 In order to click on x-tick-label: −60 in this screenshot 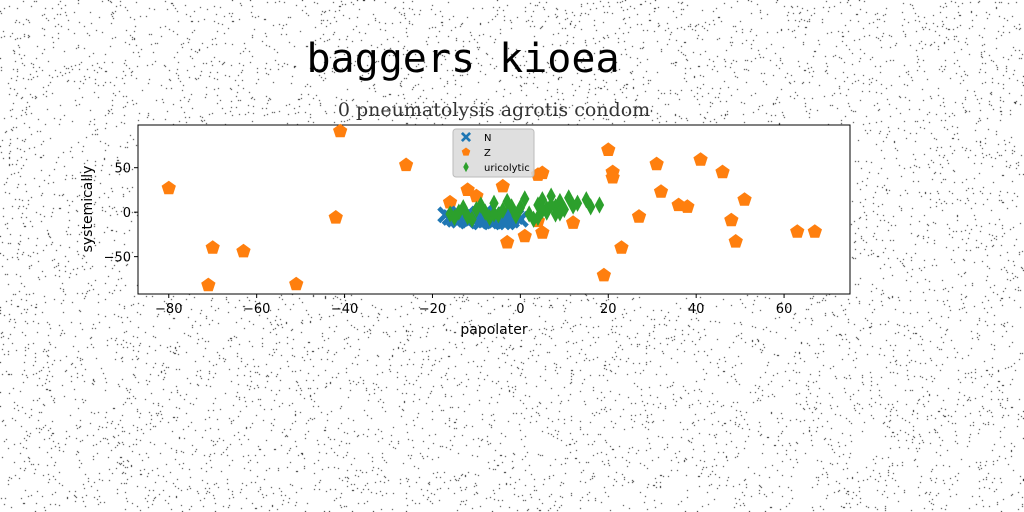, I will do `click(256, 309)`.